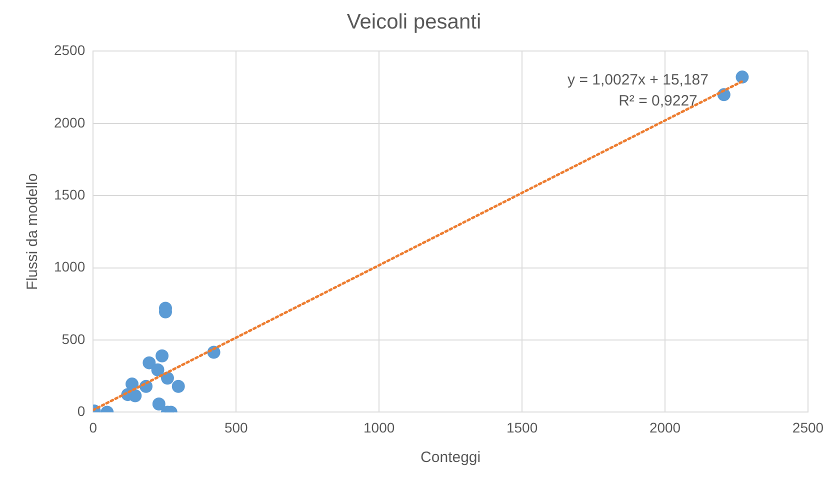  What do you see at coordinates (236, 427) in the screenshot?
I see `x-tick-label: 500` at bounding box center [236, 427].